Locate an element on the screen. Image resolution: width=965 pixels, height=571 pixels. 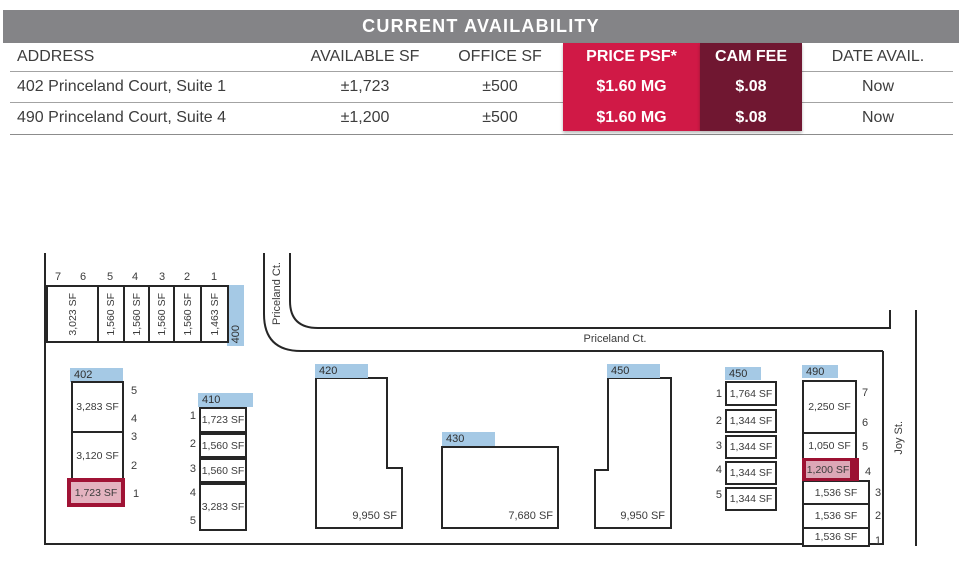
column-header-address: ADDRESS is located at coordinates (56, 56).